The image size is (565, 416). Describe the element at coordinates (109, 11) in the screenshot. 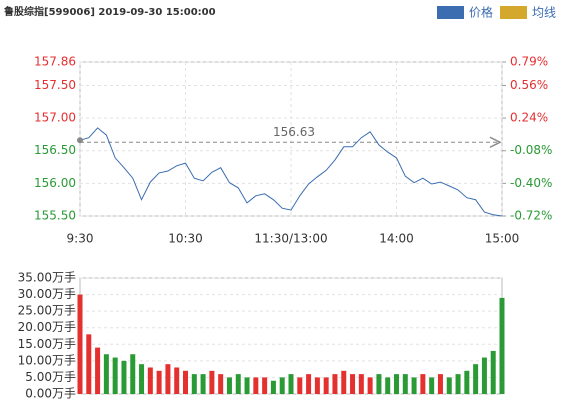

I see `chart-title: 鲁股综指[599006] 2019-09-30 15:00:00` at that location.